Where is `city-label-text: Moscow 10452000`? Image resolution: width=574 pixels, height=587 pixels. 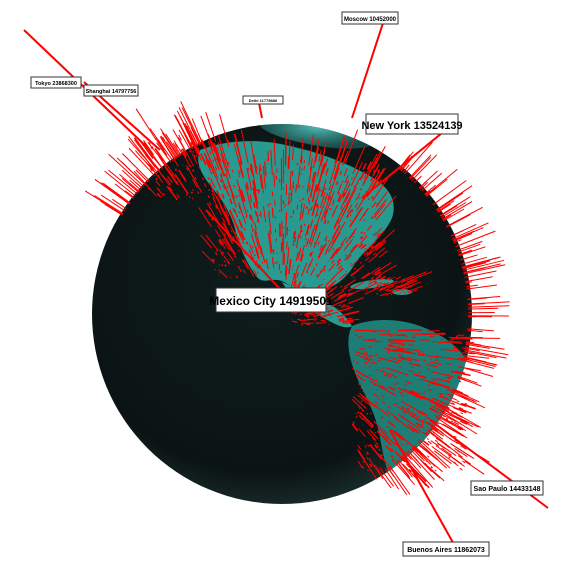 city-label-text: Moscow 10452000 is located at coordinates (370, 20).